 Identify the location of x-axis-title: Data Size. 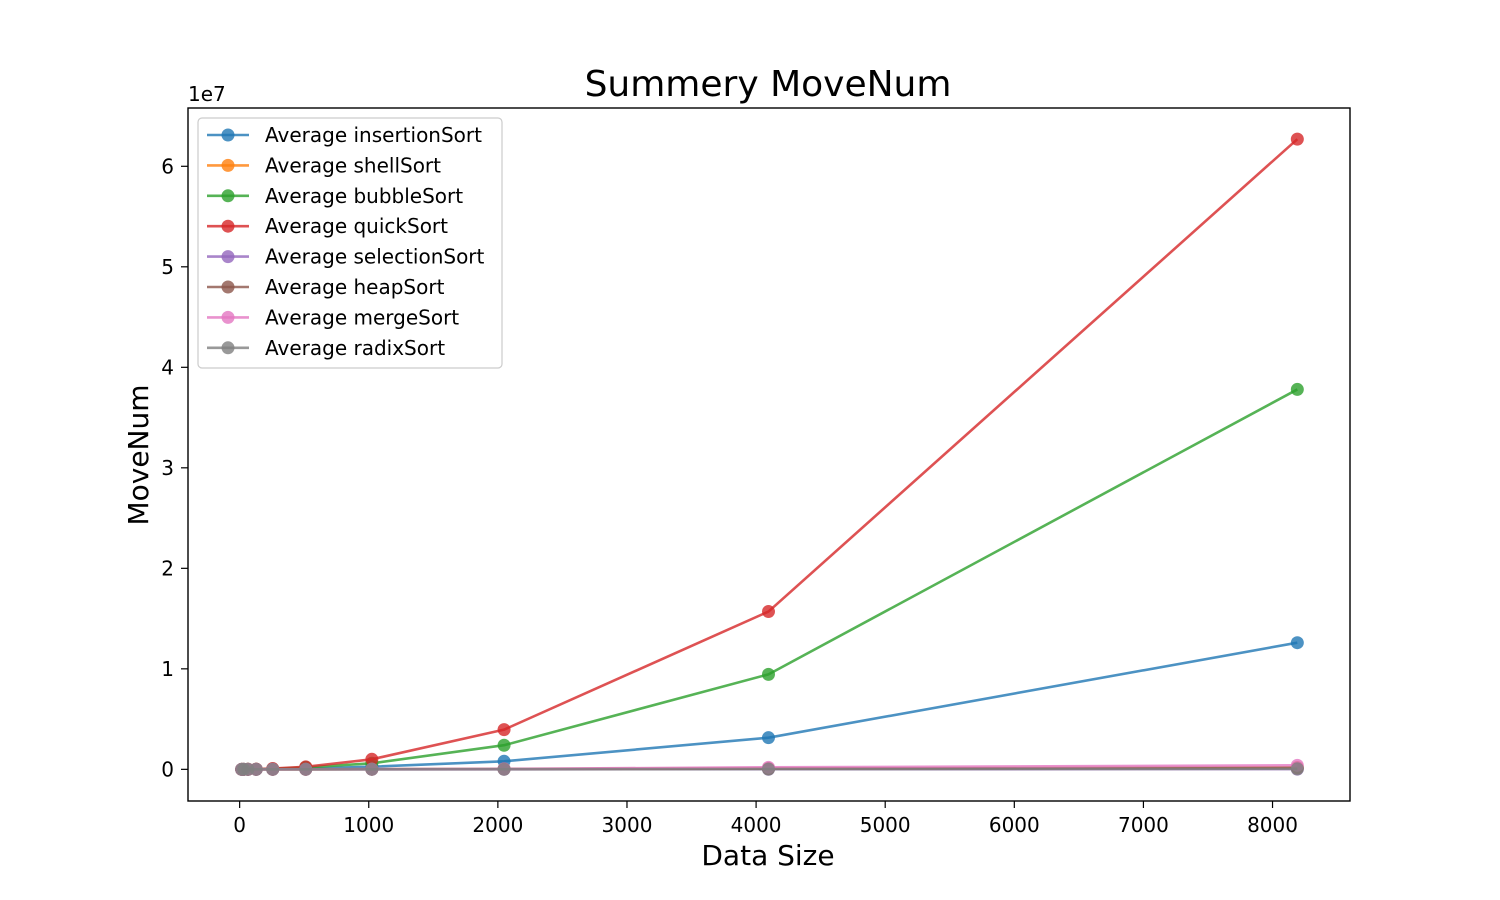
(767, 855).